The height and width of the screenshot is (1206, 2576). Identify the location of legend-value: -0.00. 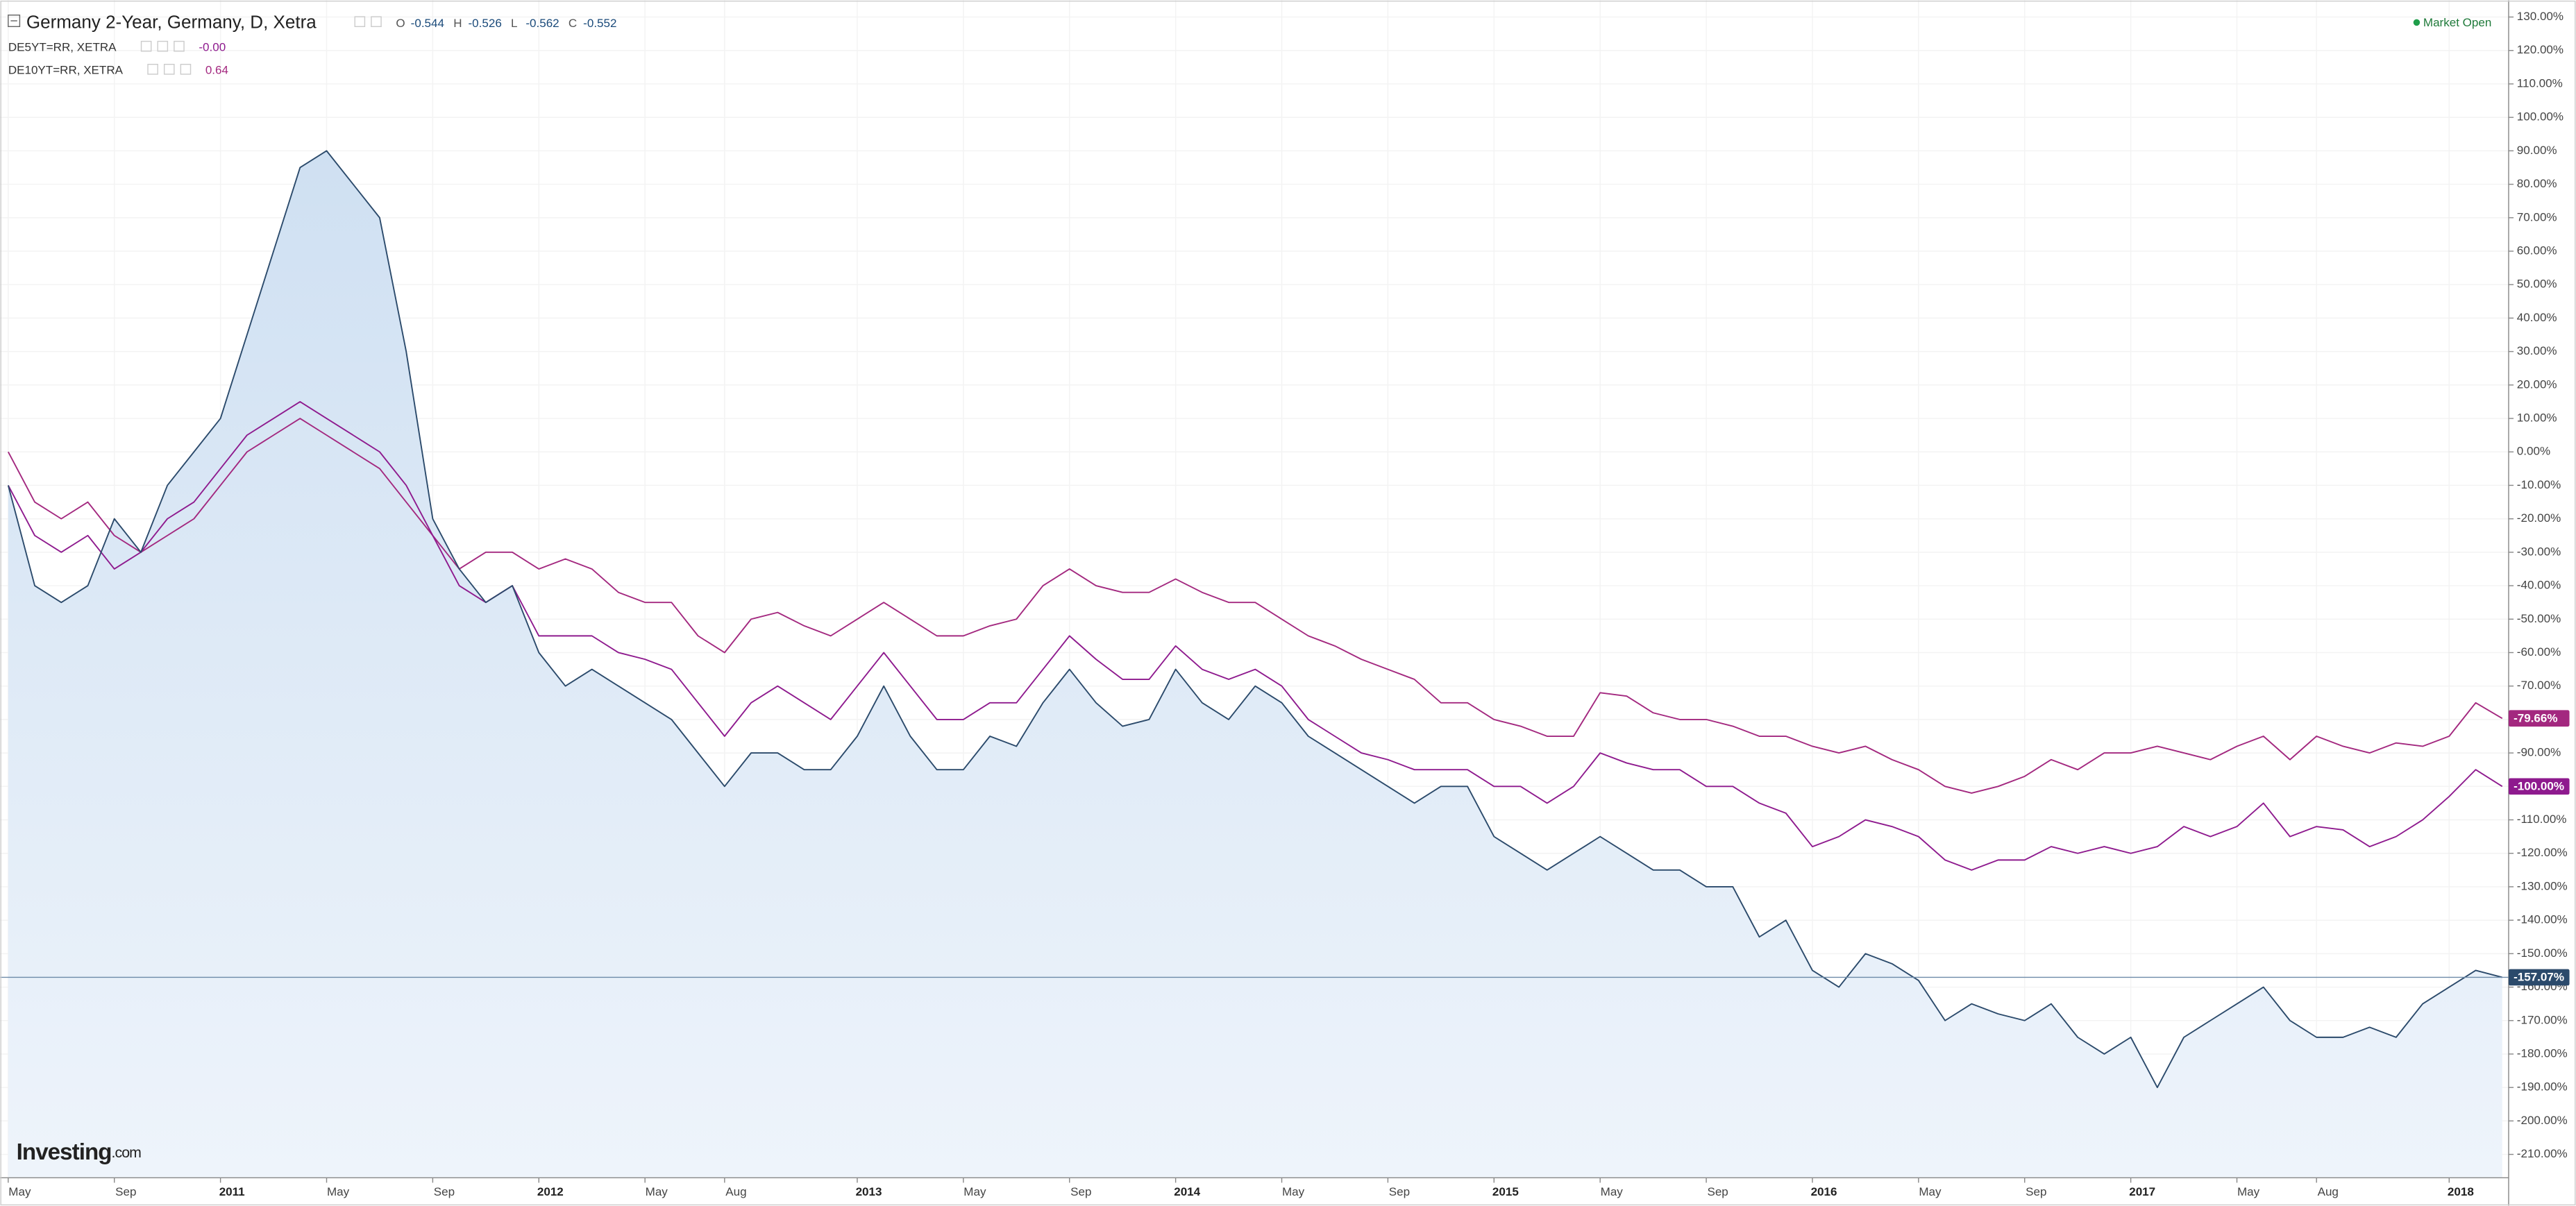
(212, 47).